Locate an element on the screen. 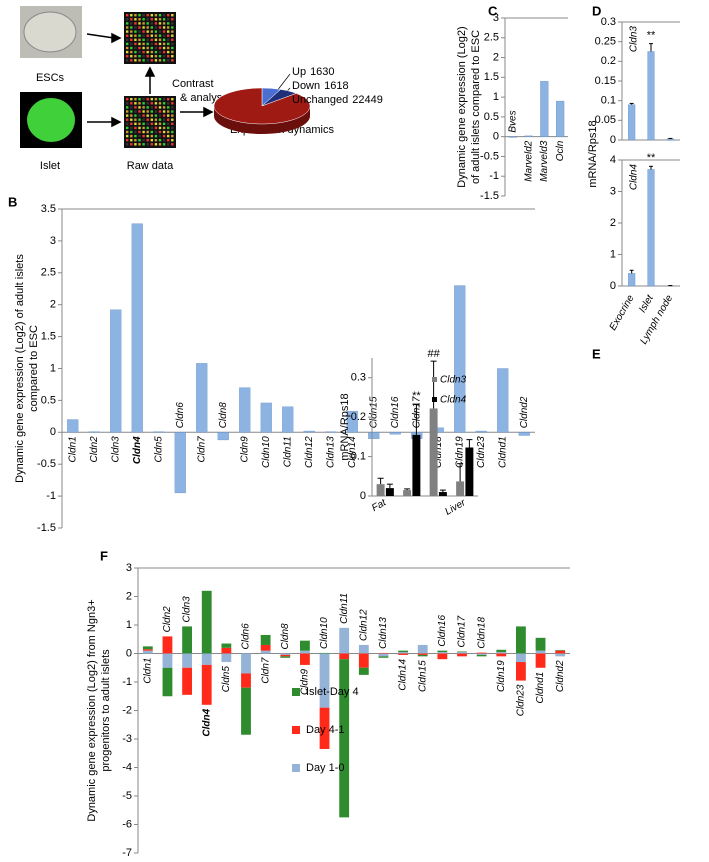  y-tick-label: -5 is located at coordinates (127, 796).